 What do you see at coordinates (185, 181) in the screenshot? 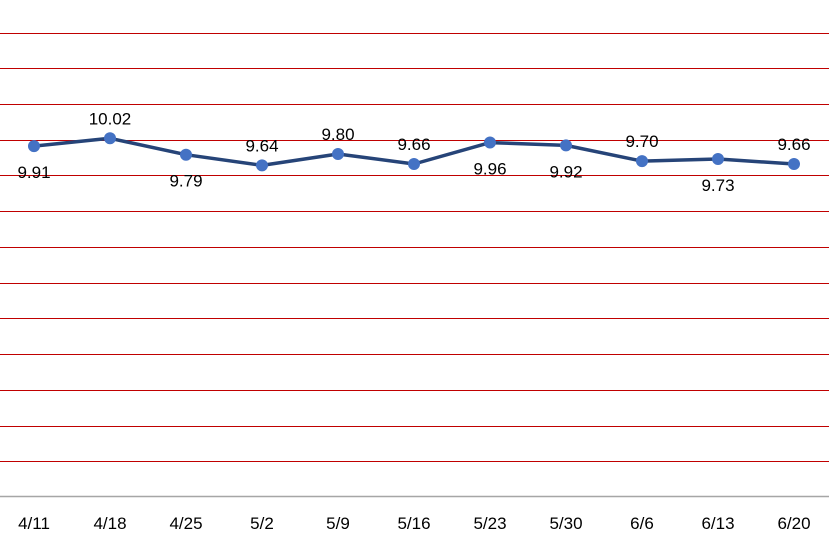
I see `data-label: 9.79` at bounding box center [185, 181].